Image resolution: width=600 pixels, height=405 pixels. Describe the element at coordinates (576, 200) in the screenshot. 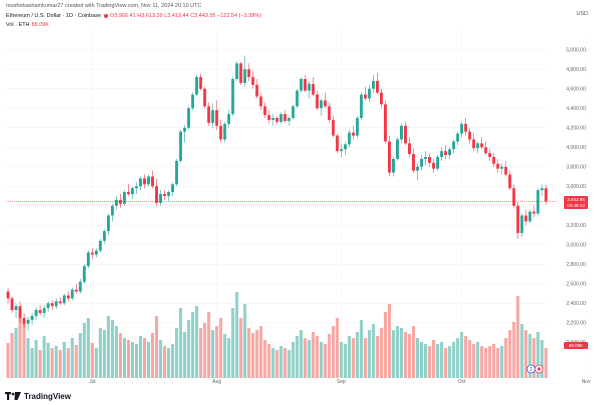

I see `last-price-value: 3,443.95` at that location.